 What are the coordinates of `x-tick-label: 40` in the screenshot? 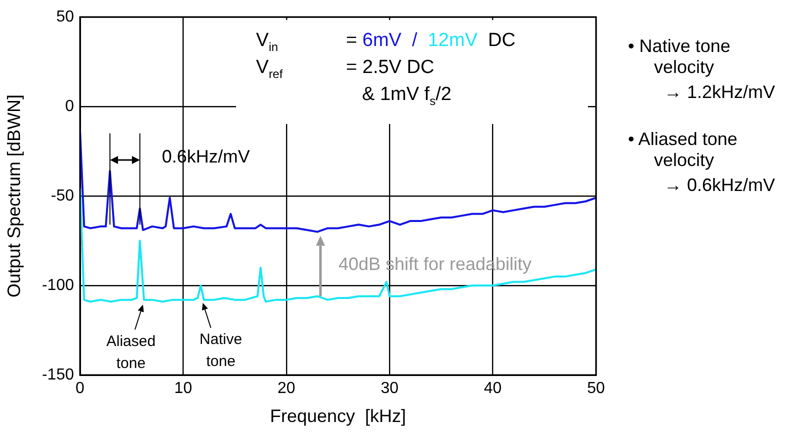 It's located at (493, 389).